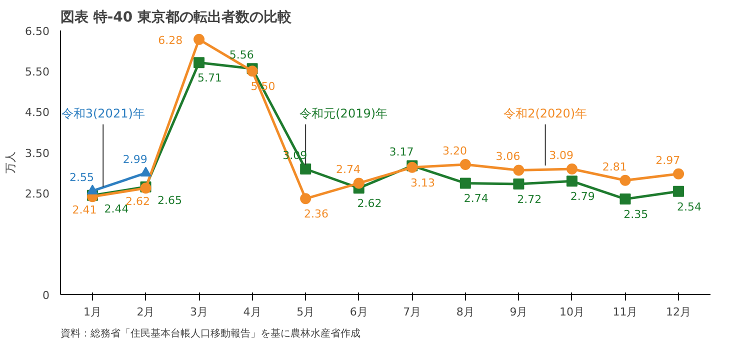 The width and height of the screenshot is (730, 344). What do you see at coordinates (359, 312) in the screenshot?
I see `x-tick-label: 6月` at bounding box center [359, 312].